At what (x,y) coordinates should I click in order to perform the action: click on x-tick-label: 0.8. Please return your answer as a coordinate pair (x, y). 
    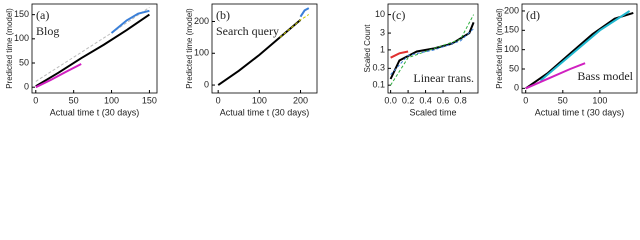
    Looking at the image, I should click on (460, 100).